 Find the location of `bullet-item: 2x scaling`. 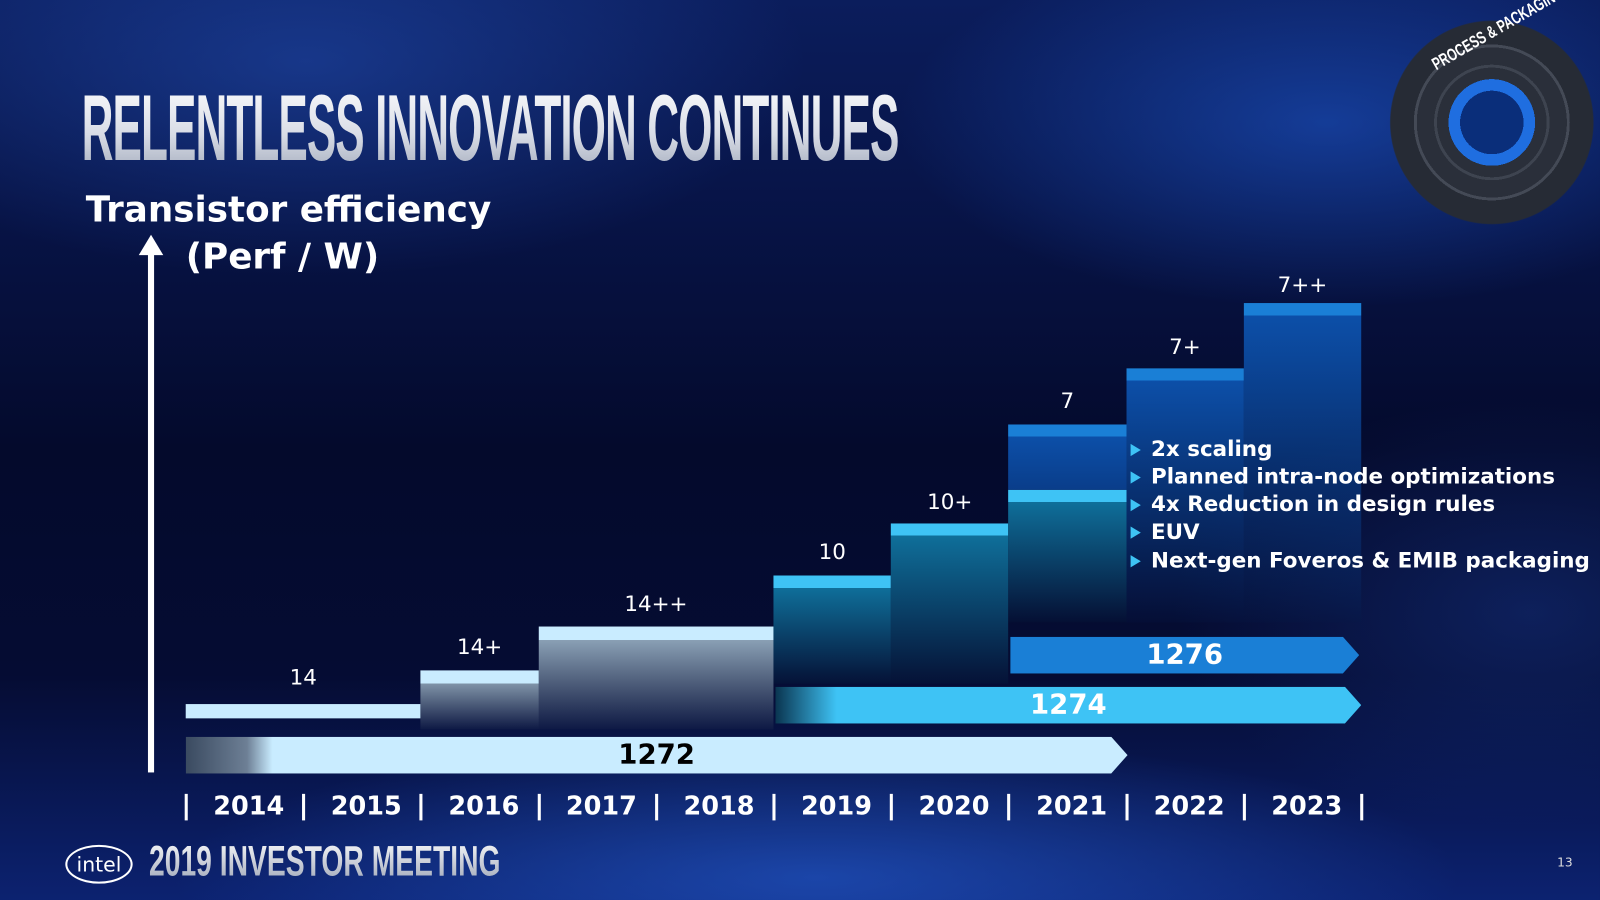

bullet-item: 2x scaling is located at coordinates (1201, 449).